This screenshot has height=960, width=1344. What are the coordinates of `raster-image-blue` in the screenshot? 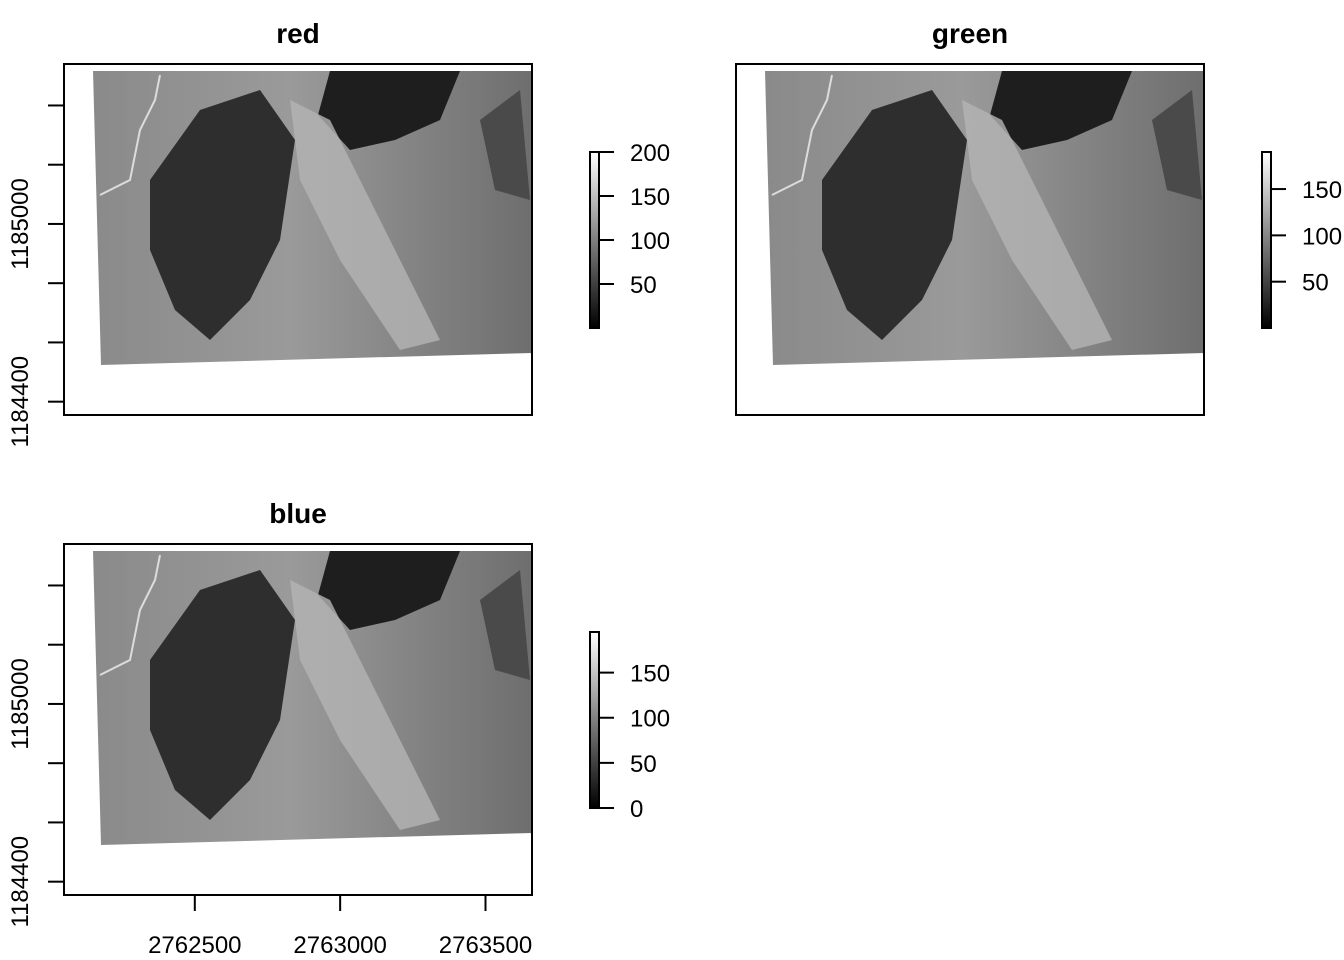 It's located at (312, 698).